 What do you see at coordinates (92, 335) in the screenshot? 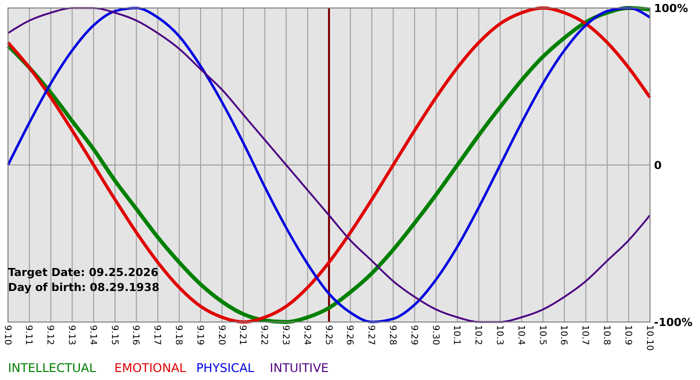
I see `x-tick-label: 9.14` at bounding box center [92, 335].